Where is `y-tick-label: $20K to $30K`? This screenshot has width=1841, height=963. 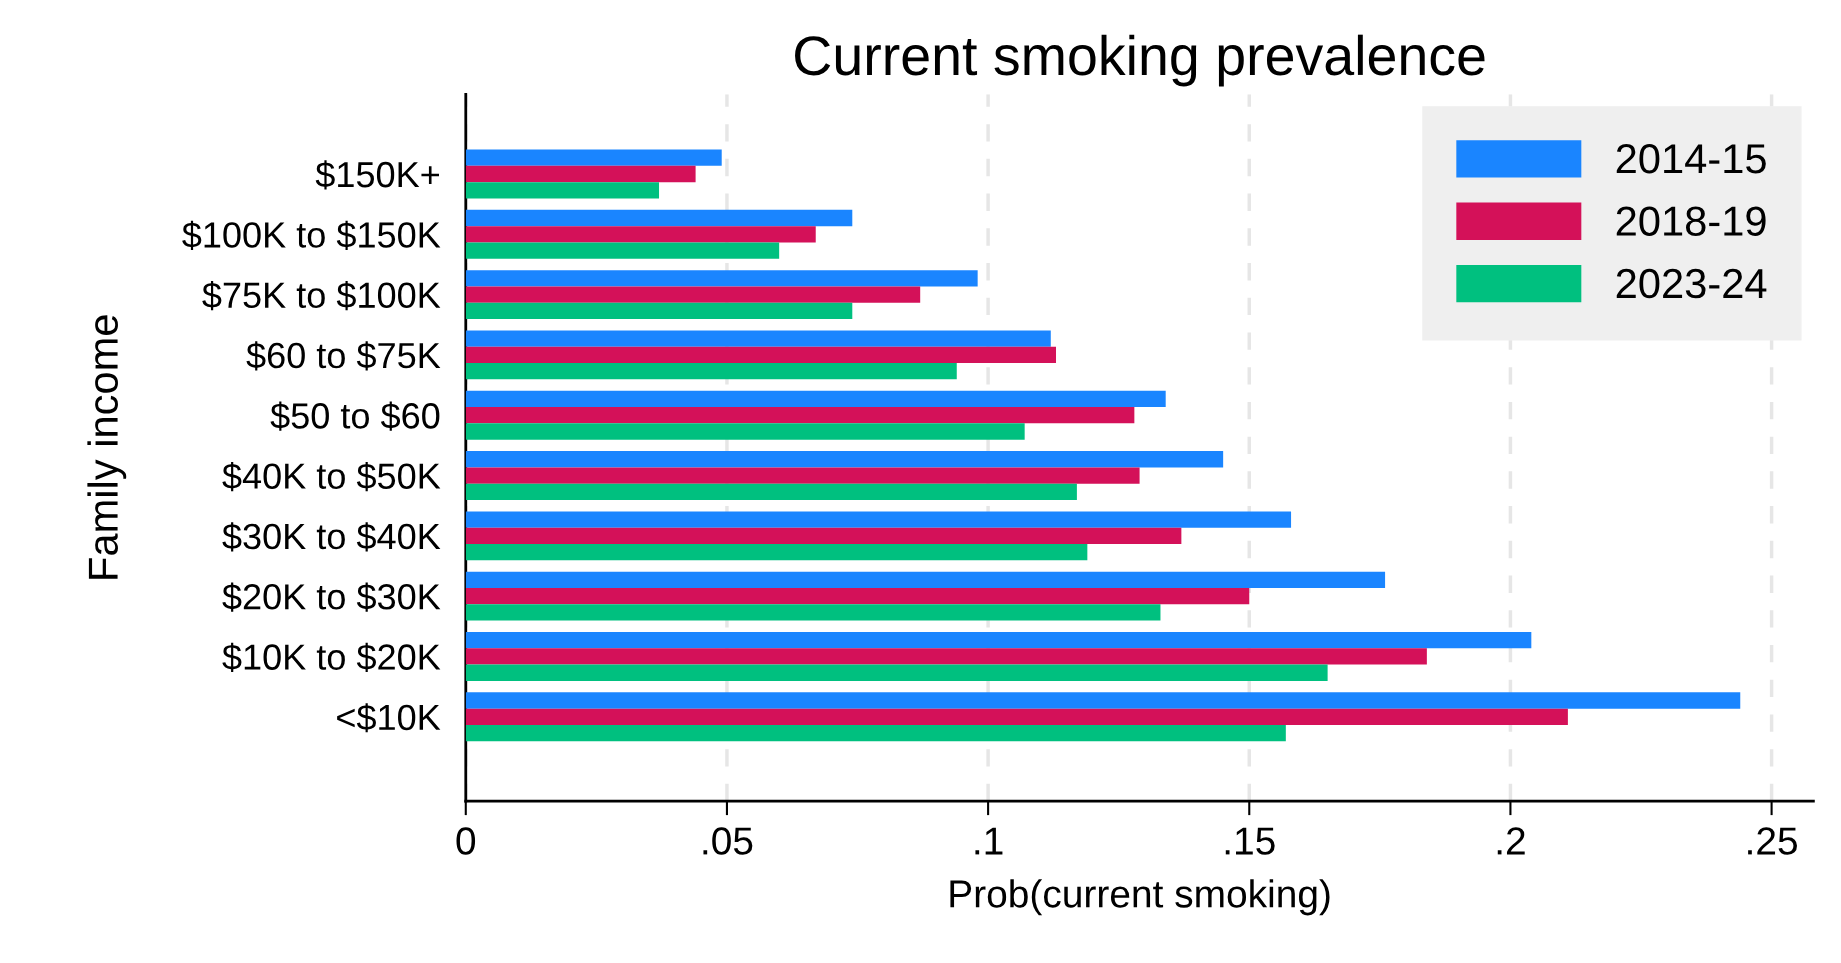
y-tick-label: $20K to $30K is located at coordinates (331, 597).